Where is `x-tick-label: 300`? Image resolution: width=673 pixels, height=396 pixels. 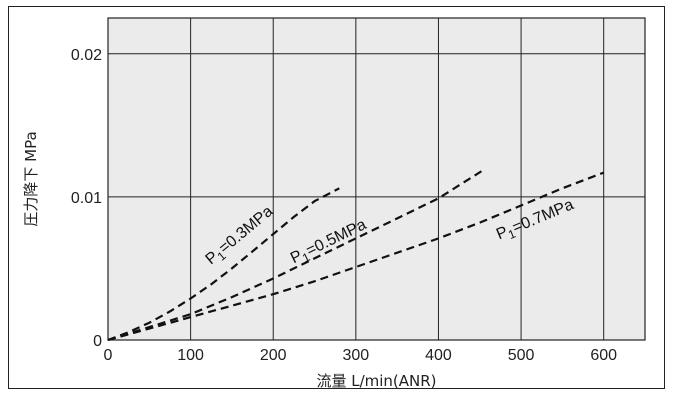
x-tick-label: 300 is located at coordinates (355, 355).